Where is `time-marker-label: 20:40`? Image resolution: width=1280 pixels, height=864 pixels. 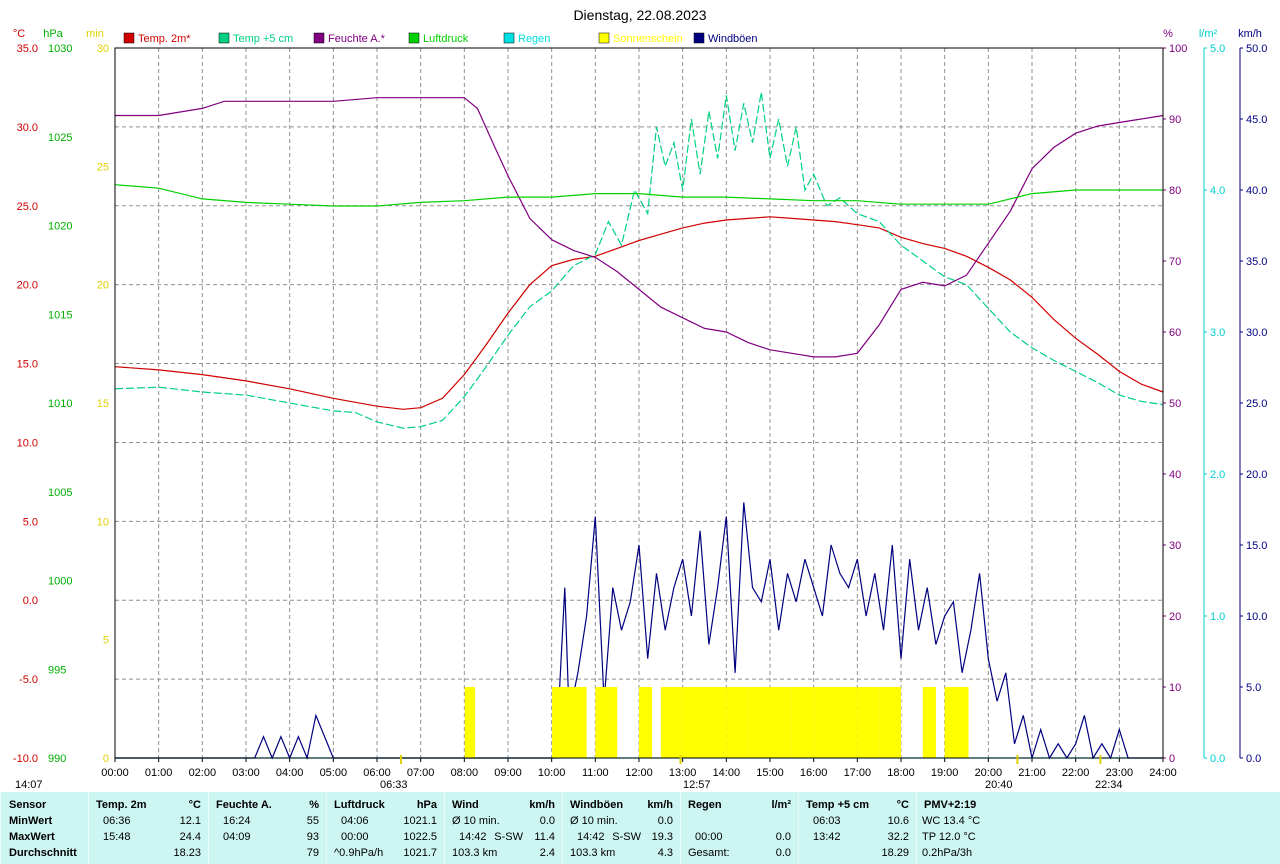 time-marker-label: 20:40 is located at coordinates (999, 785).